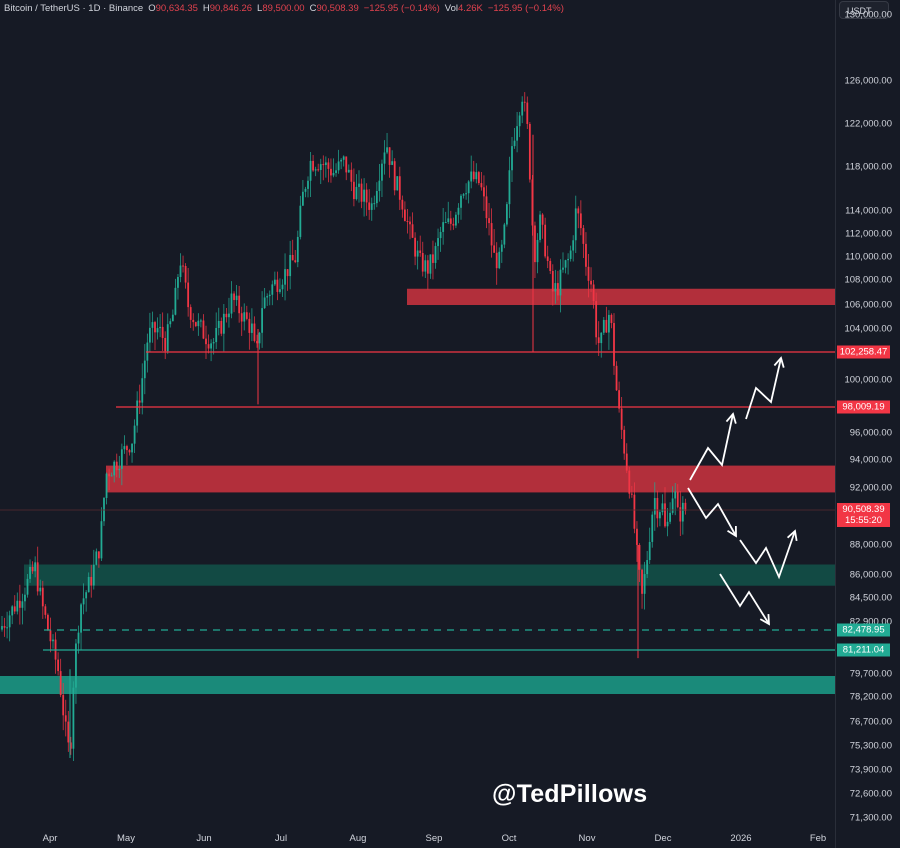 The image size is (900, 848). I want to click on currency-button: USDT, so click(864, 10).